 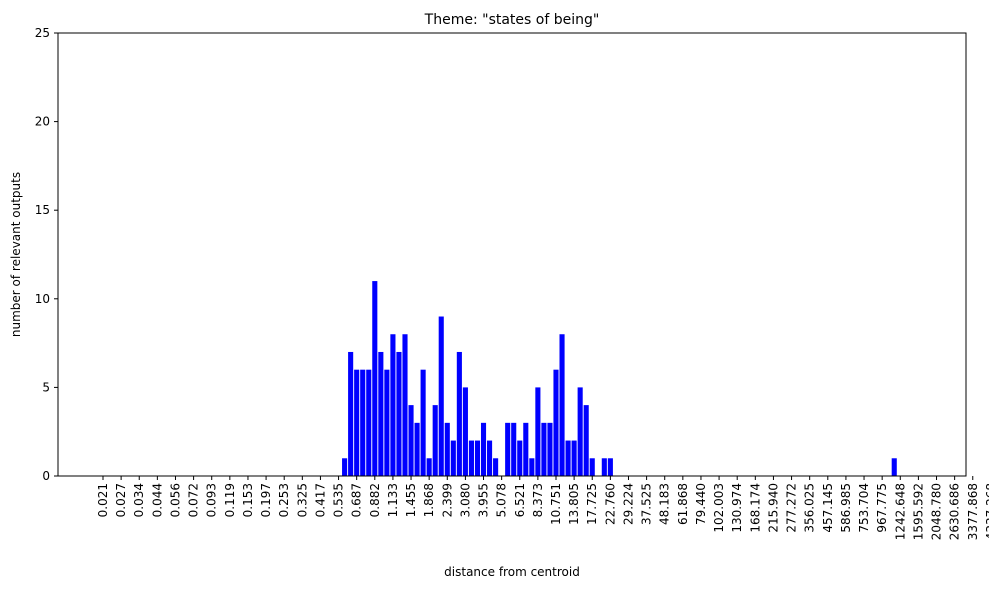 What do you see at coordinates (375, 500) in the screenshot?
I see `x-tick-label: 0.882` at bounding box center [375, 500].